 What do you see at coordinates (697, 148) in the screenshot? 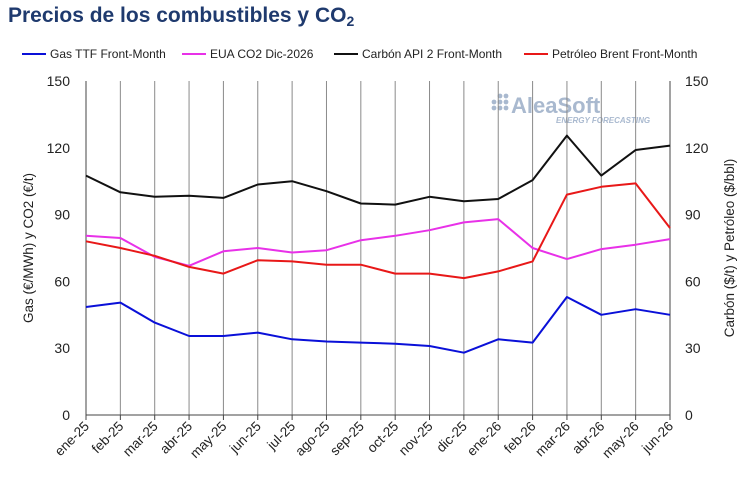
I see `y2-tick-label: 120` at bounding box center [697, 148].